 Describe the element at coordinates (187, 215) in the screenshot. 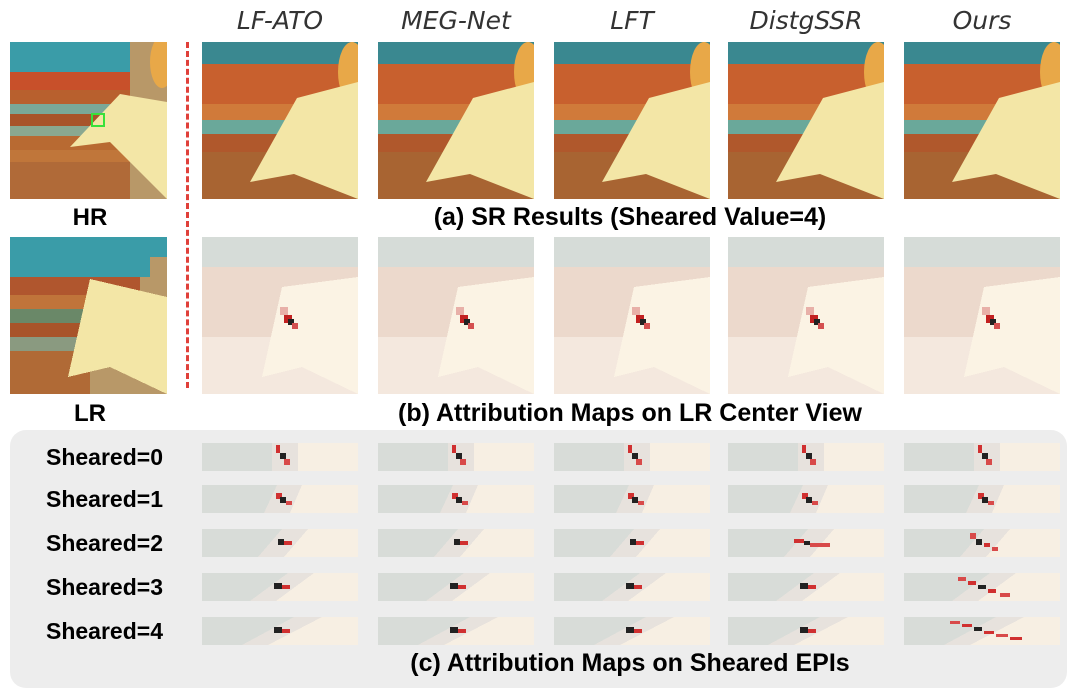

I see `section-divider` at that location.